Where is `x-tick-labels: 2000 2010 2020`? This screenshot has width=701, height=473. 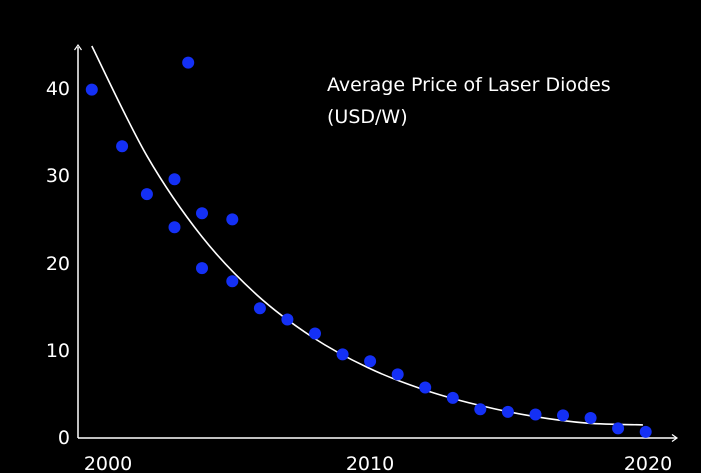
x-tick-labels: 2000 2010 2020 is located at coordinates (378, 463).